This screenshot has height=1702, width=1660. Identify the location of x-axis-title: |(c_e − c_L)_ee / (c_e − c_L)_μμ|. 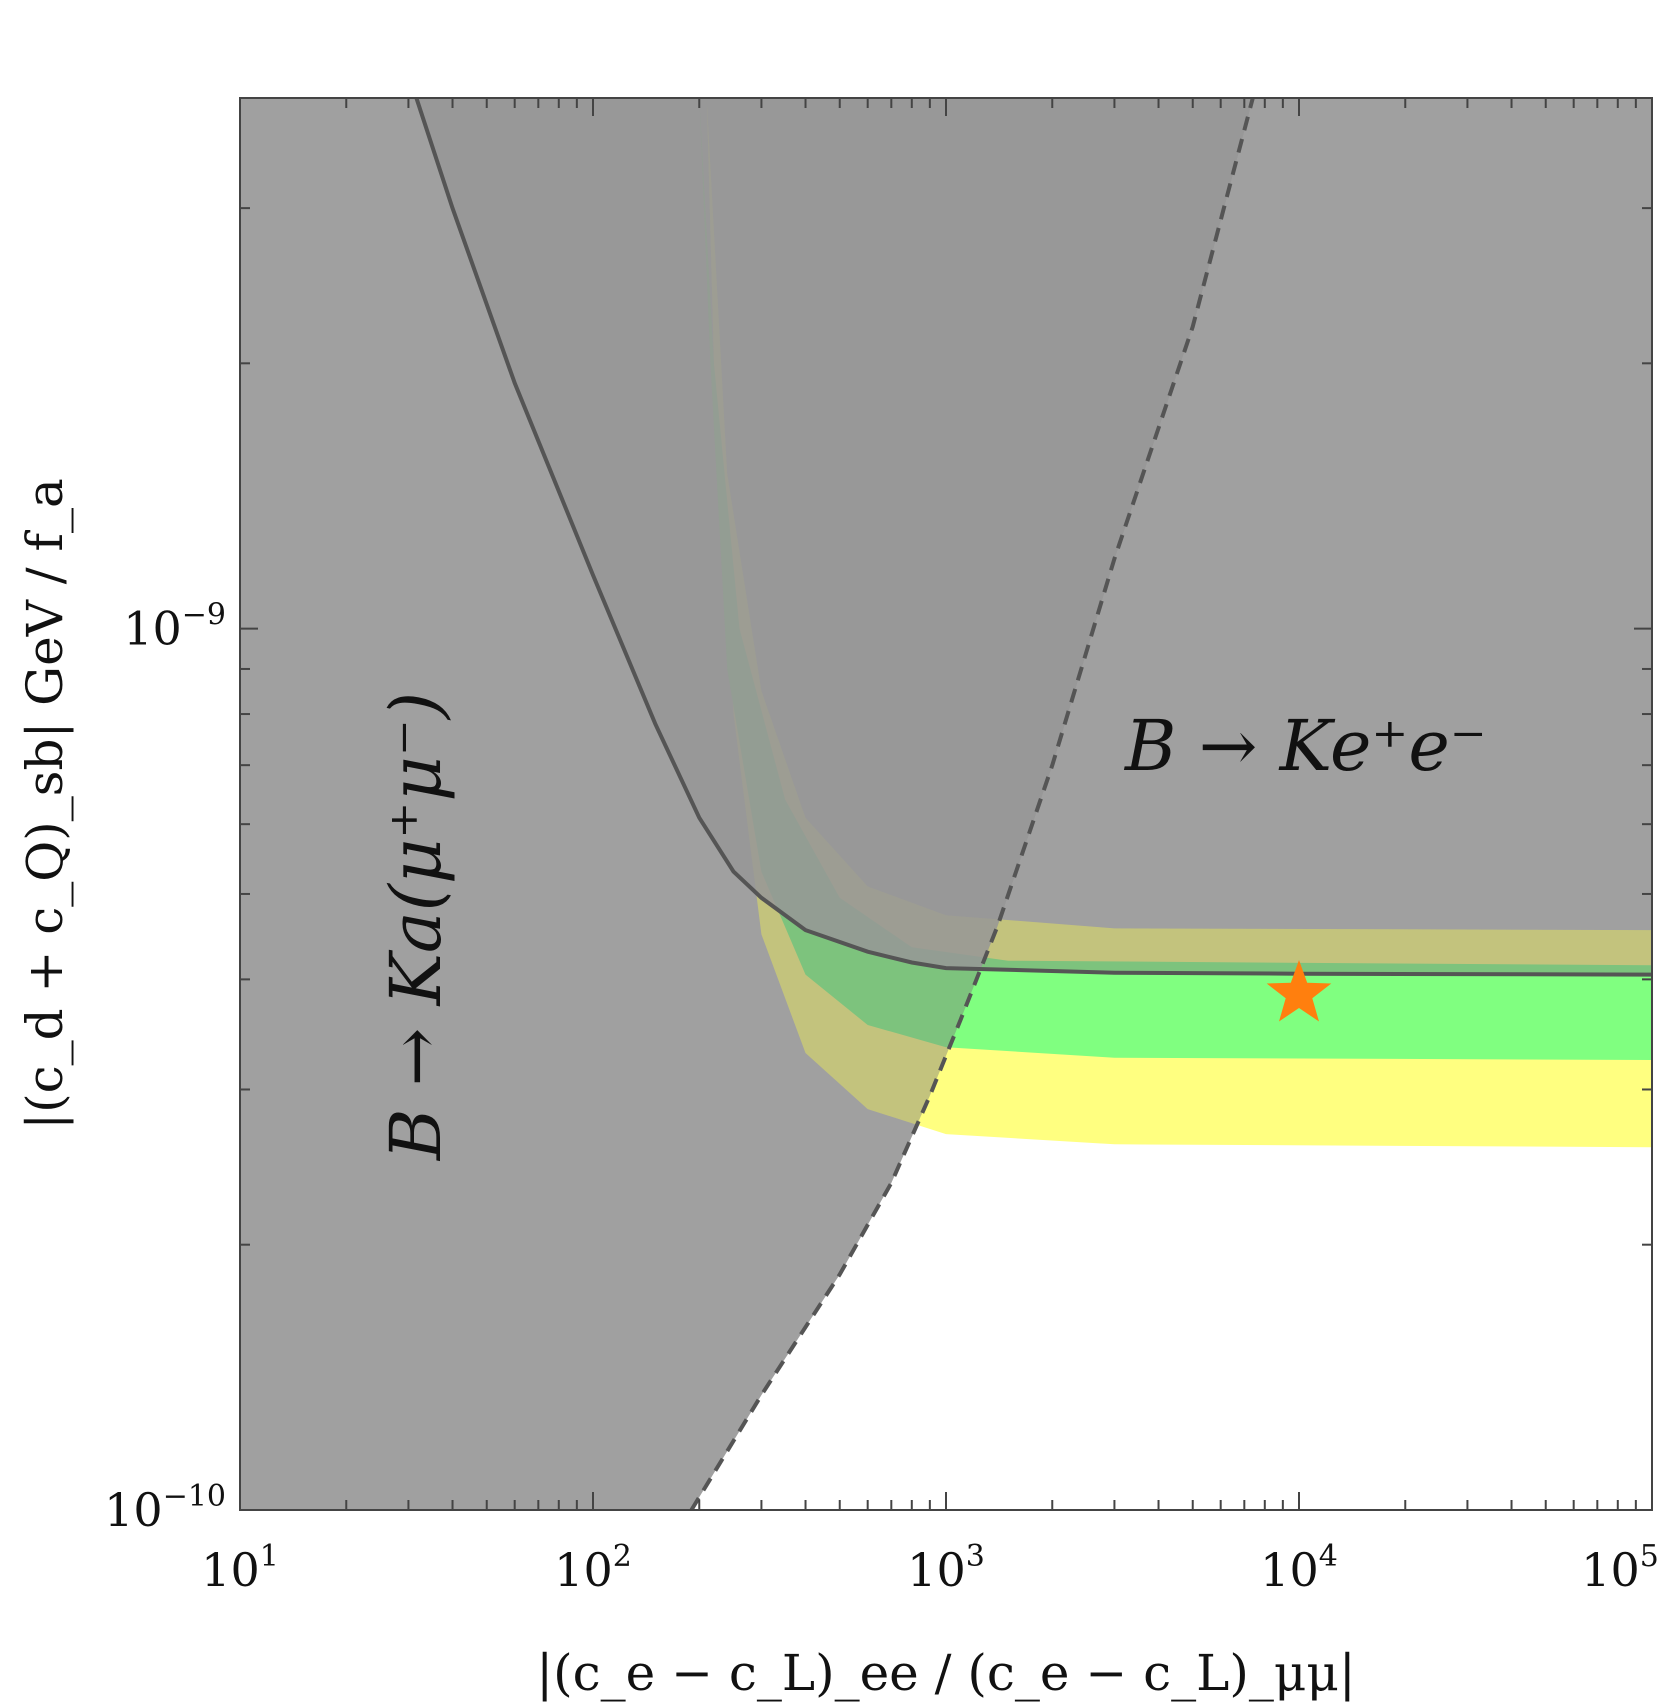
(945, 1673).